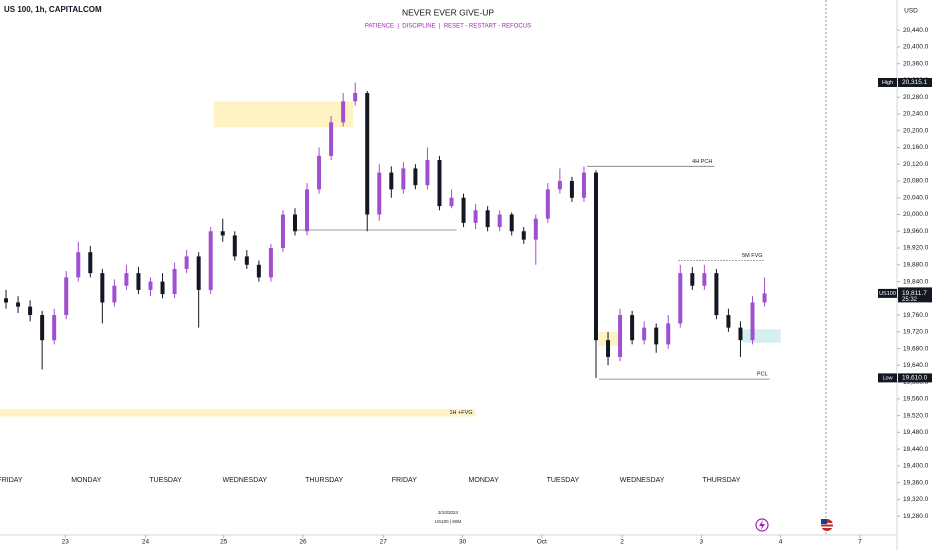 This screenshot has width=932, height=550. I want to click on level-label: PCL, so click(762, 375).